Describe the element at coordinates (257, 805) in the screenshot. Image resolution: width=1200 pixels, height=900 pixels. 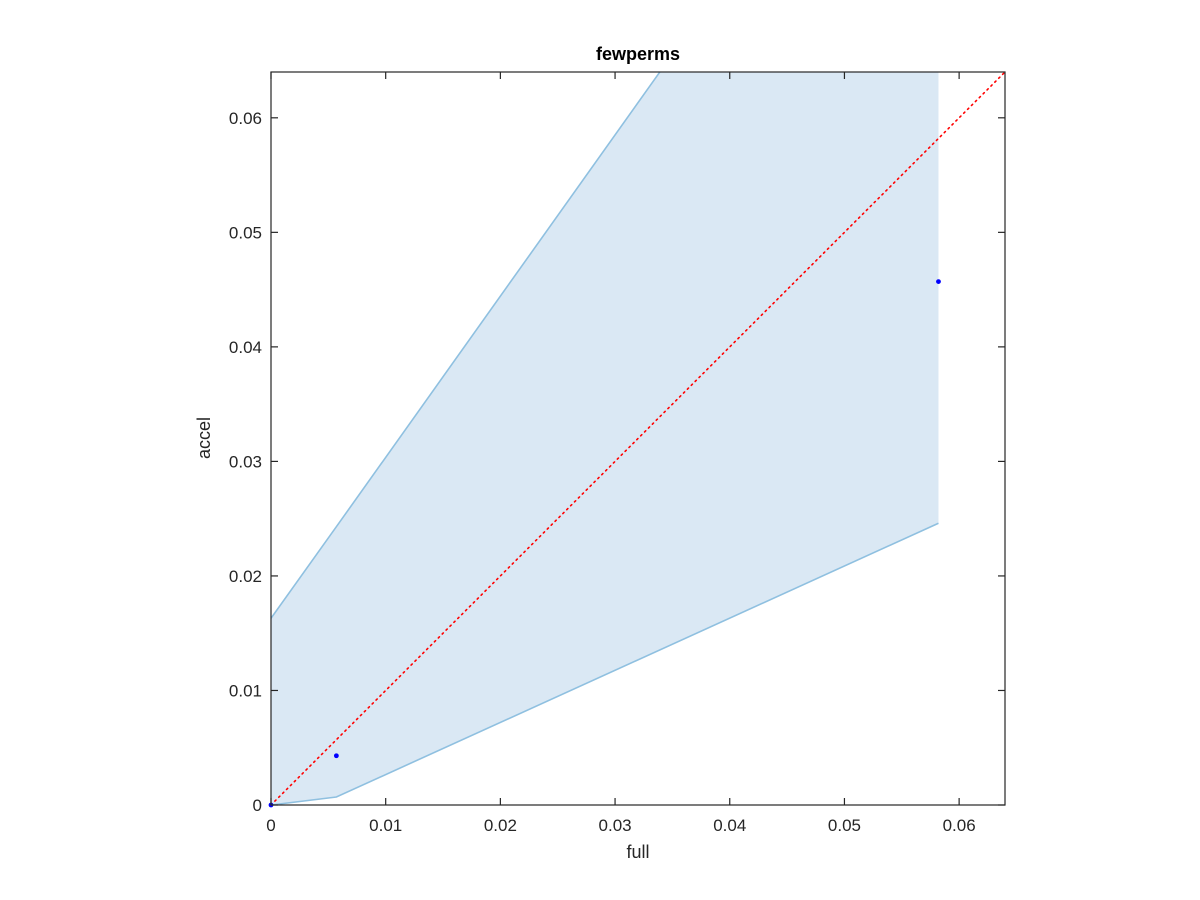
I see `y-tick-label: 0` at that location.